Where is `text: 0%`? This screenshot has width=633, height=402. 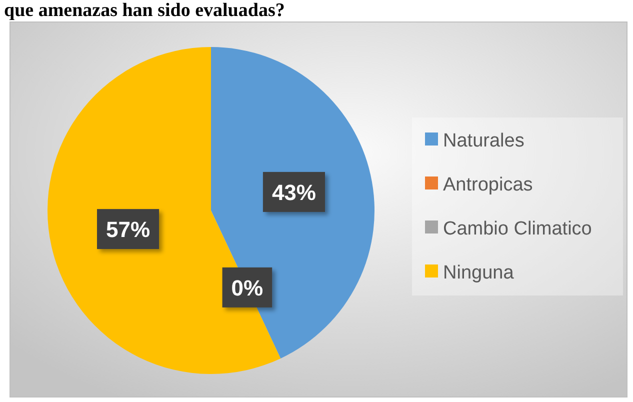 text: 0% is located at coordinates (247, 287).